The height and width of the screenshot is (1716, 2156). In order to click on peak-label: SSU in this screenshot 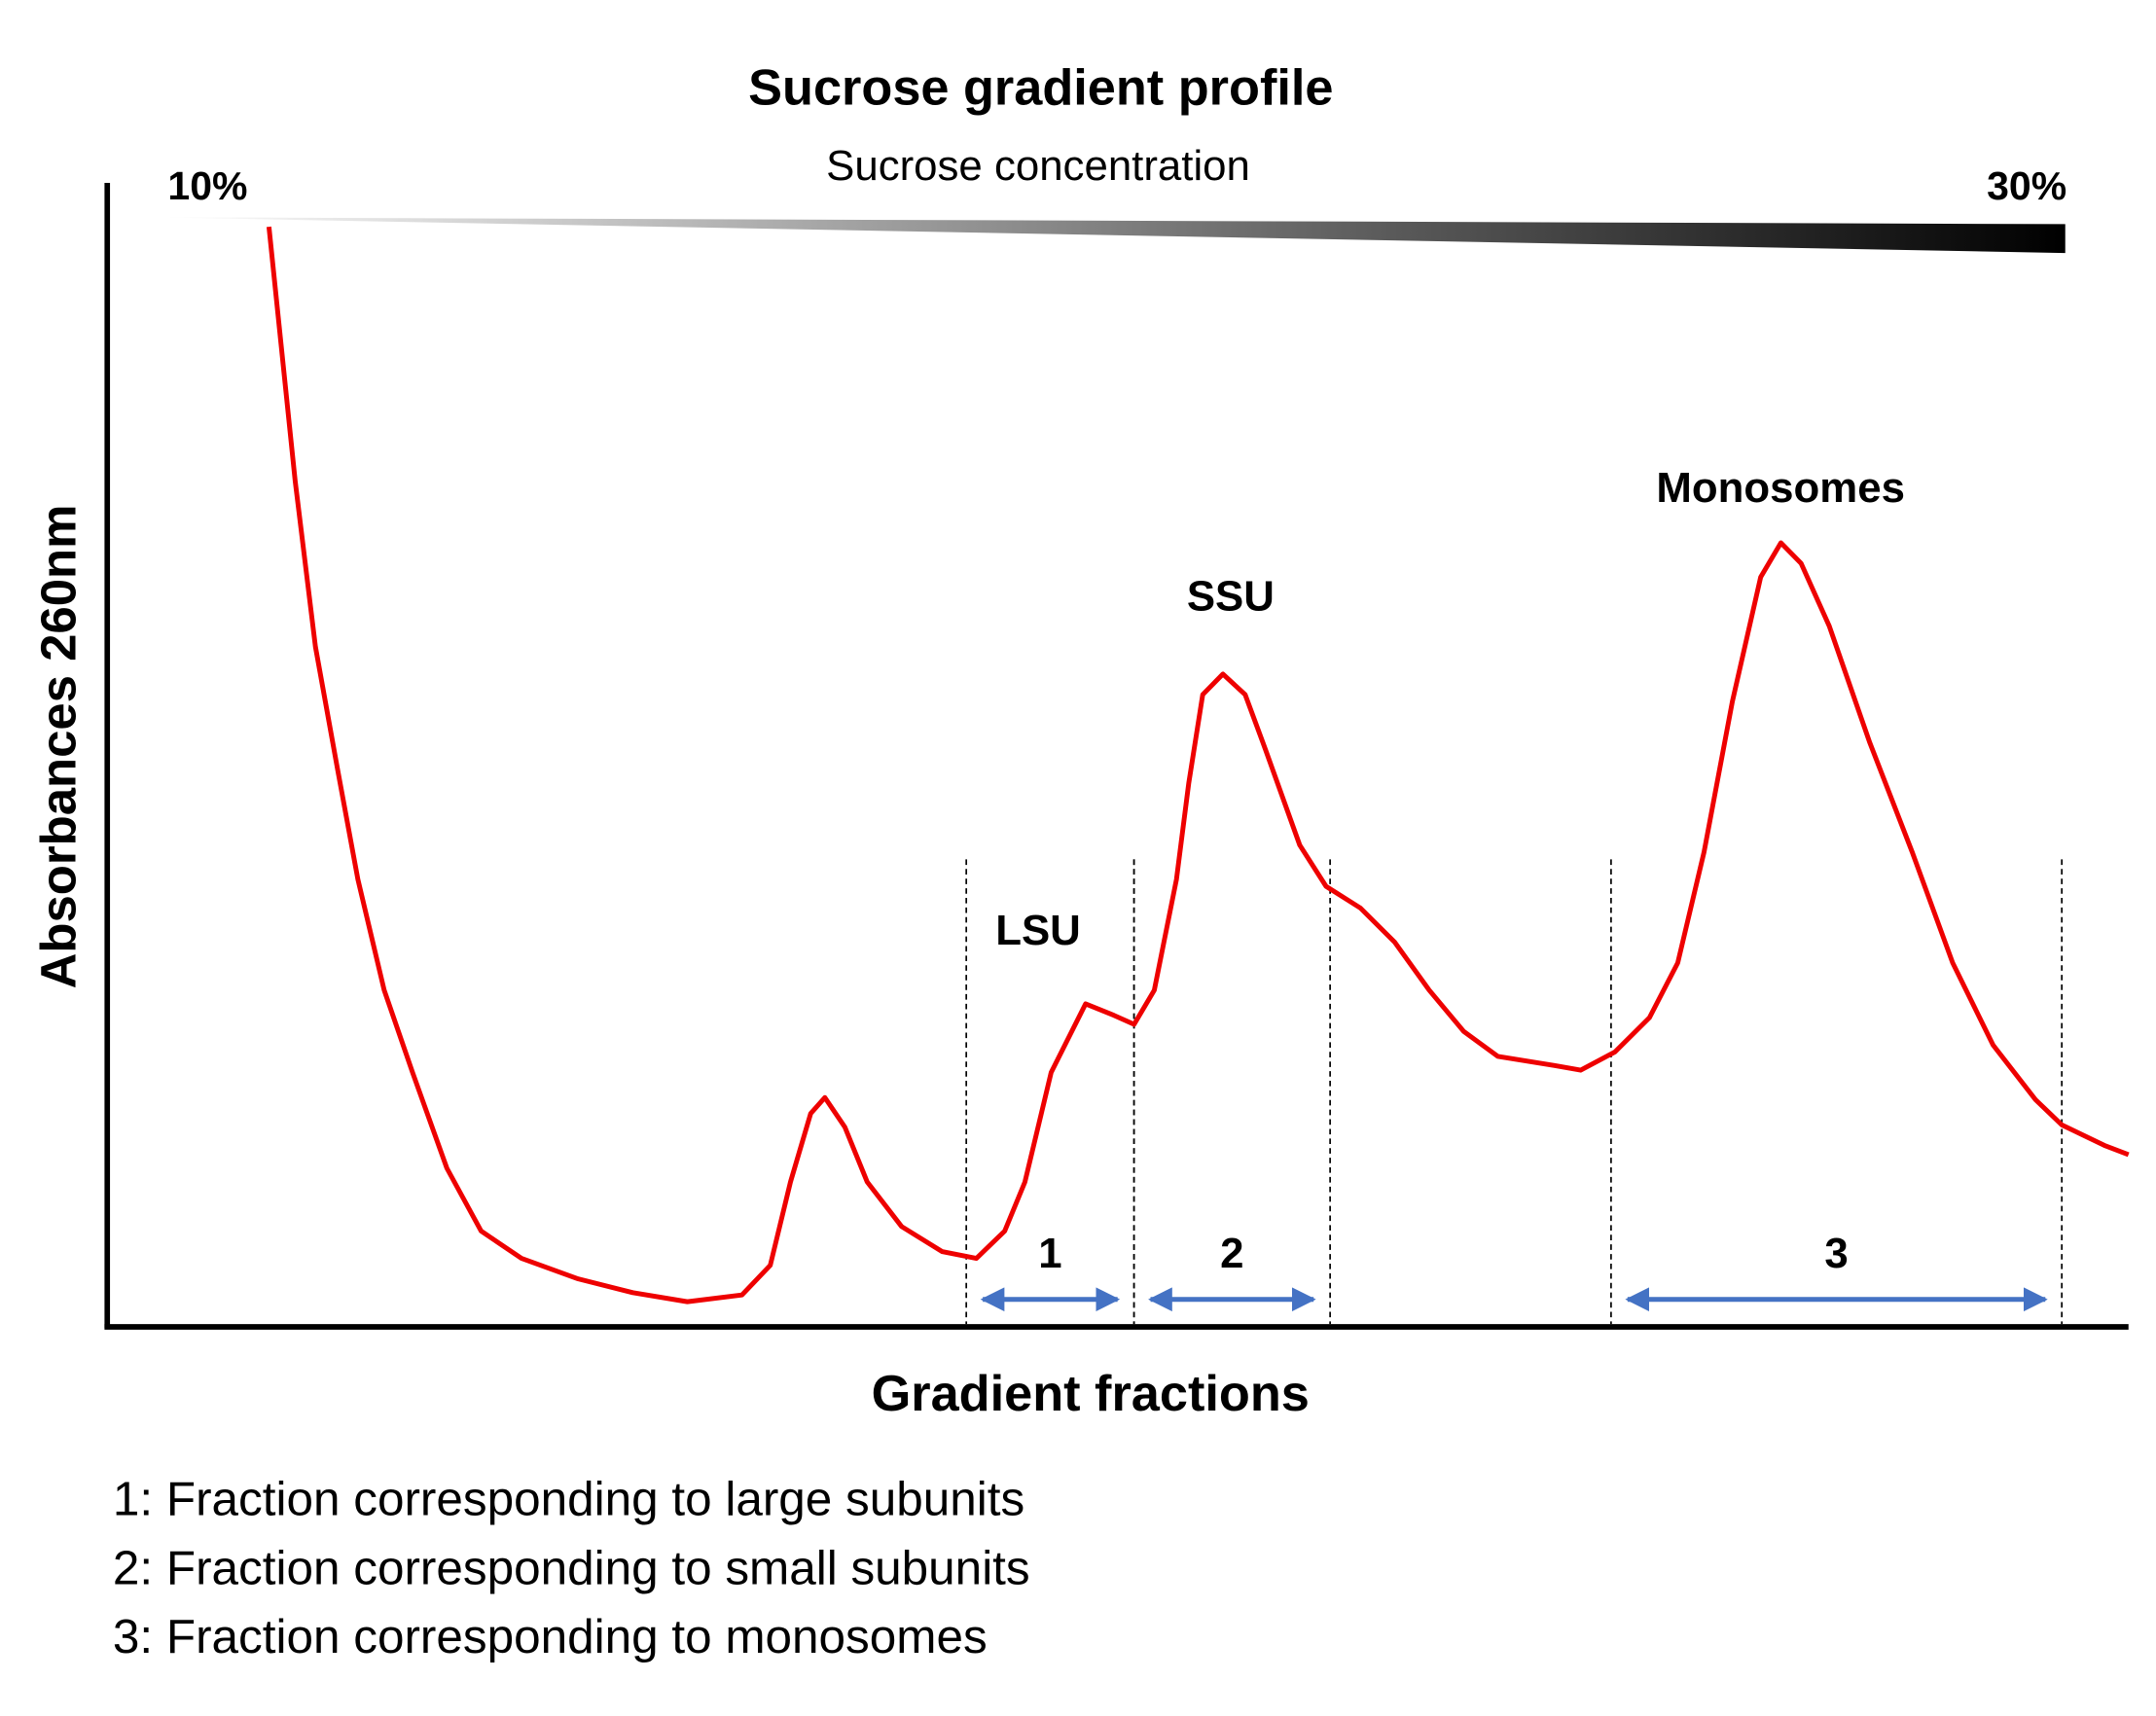, I will do `click(1231, 597)`.